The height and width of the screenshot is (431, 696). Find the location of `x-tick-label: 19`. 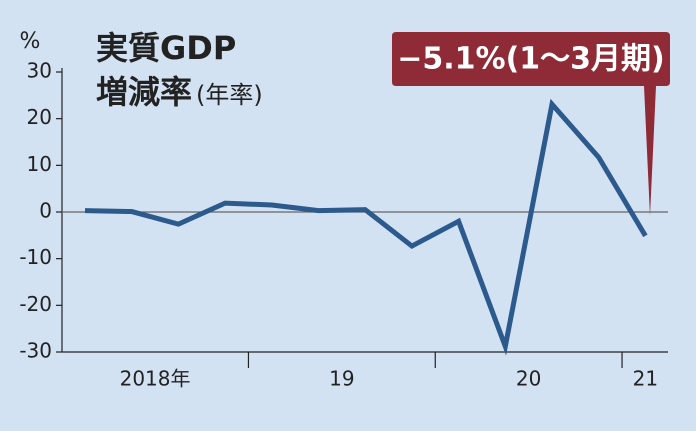

x-tick-label: 19 is located at coordinates (341, 379).